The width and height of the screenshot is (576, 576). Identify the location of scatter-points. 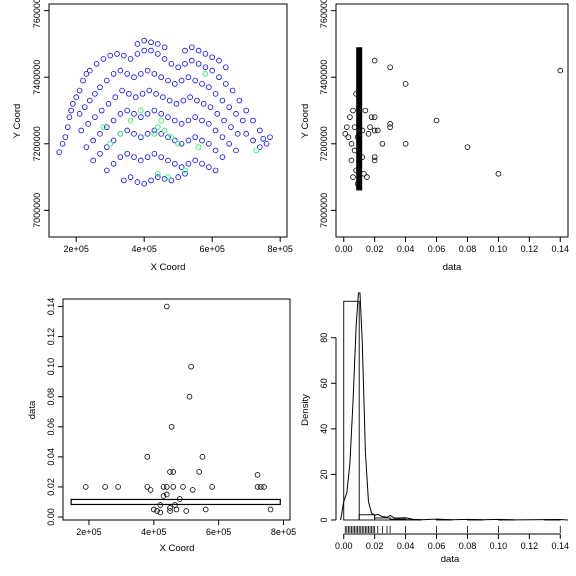
(453, 119).